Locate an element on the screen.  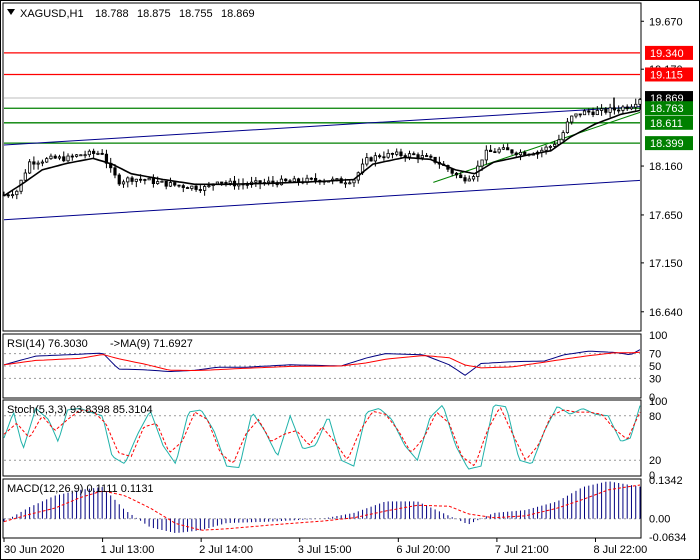
stochastic-main-line is located at coordinates (322, 437).